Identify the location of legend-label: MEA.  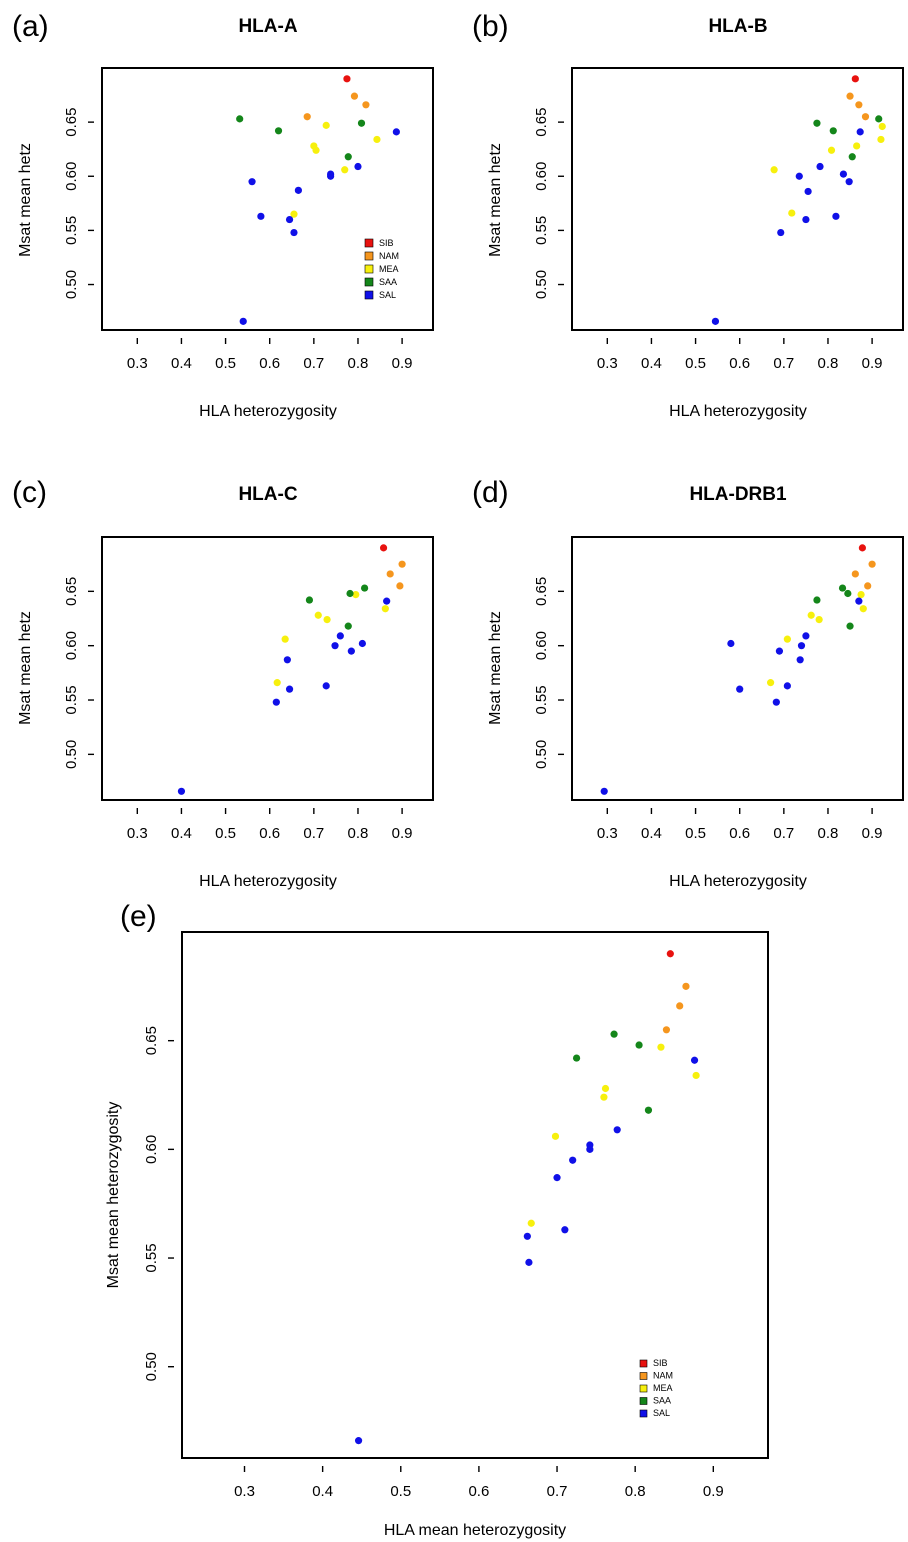
(663, 1388).